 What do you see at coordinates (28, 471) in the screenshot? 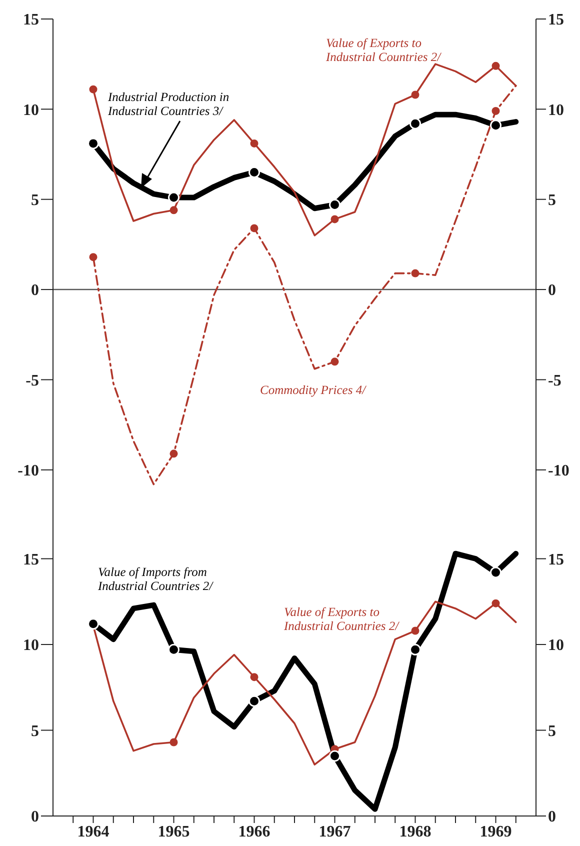
I see `y-tick-label: -10` at bounding box center [28, 471].